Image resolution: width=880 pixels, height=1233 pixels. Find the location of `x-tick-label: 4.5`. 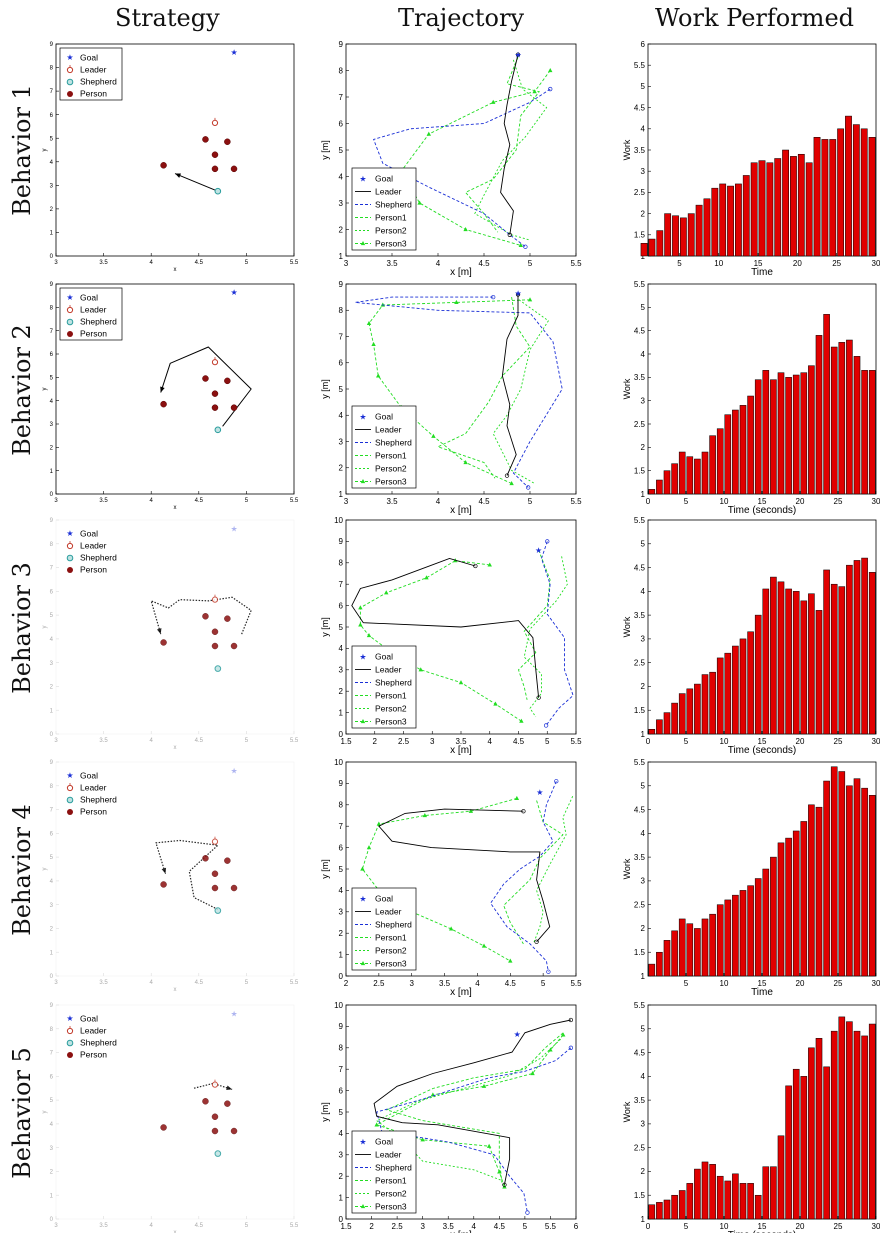

x-tick-label: 4.5 is located at coordinates (484, 501).